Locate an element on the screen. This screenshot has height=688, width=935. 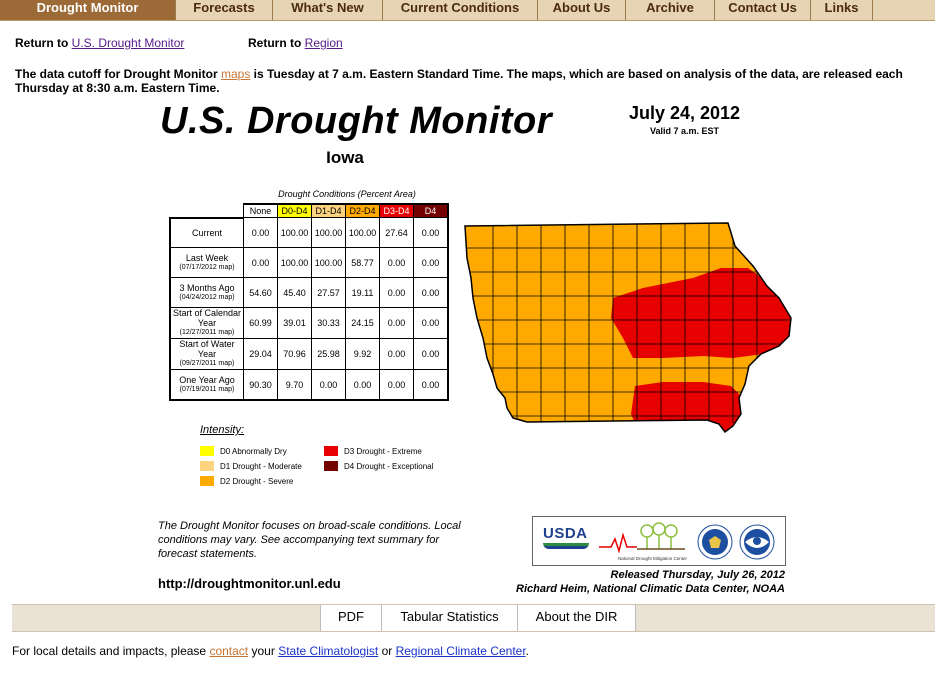
d3-region-south is located at coordinates (687, 407).